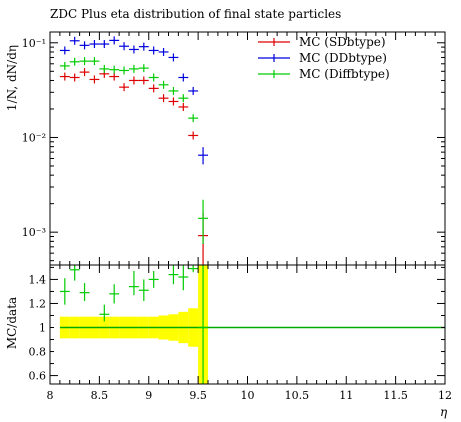 This screenshot has width=461, height=422. I want to click on main-y-tick-label: 10⁻¹, so click(34, 43).